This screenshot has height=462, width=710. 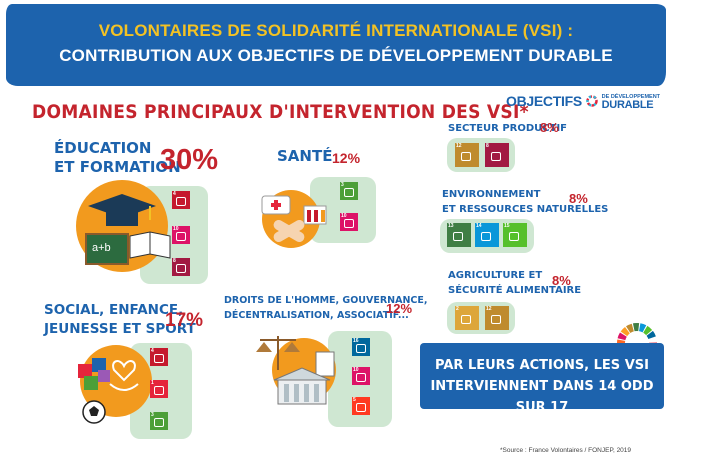 I want to click on sante-percent: 12%, so click(x=346, y=158).